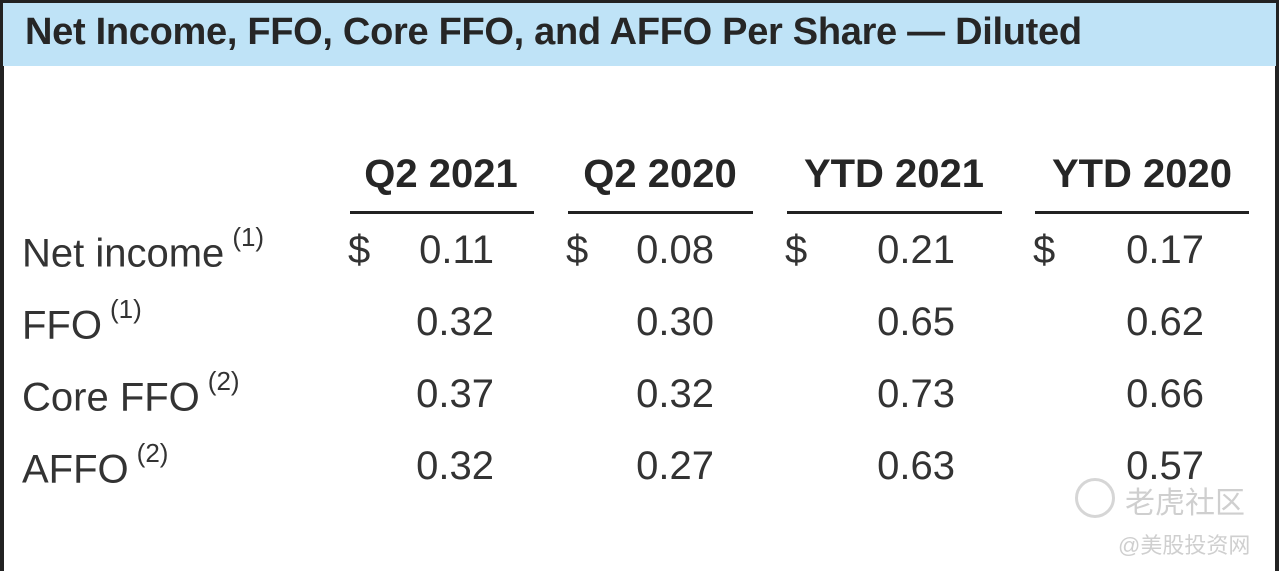 The image size is (1279, 571). What do you see at coordinates (916, 250) in the screenshot?
I see `table-cell: 0.21` at bounding box center [916, 250].